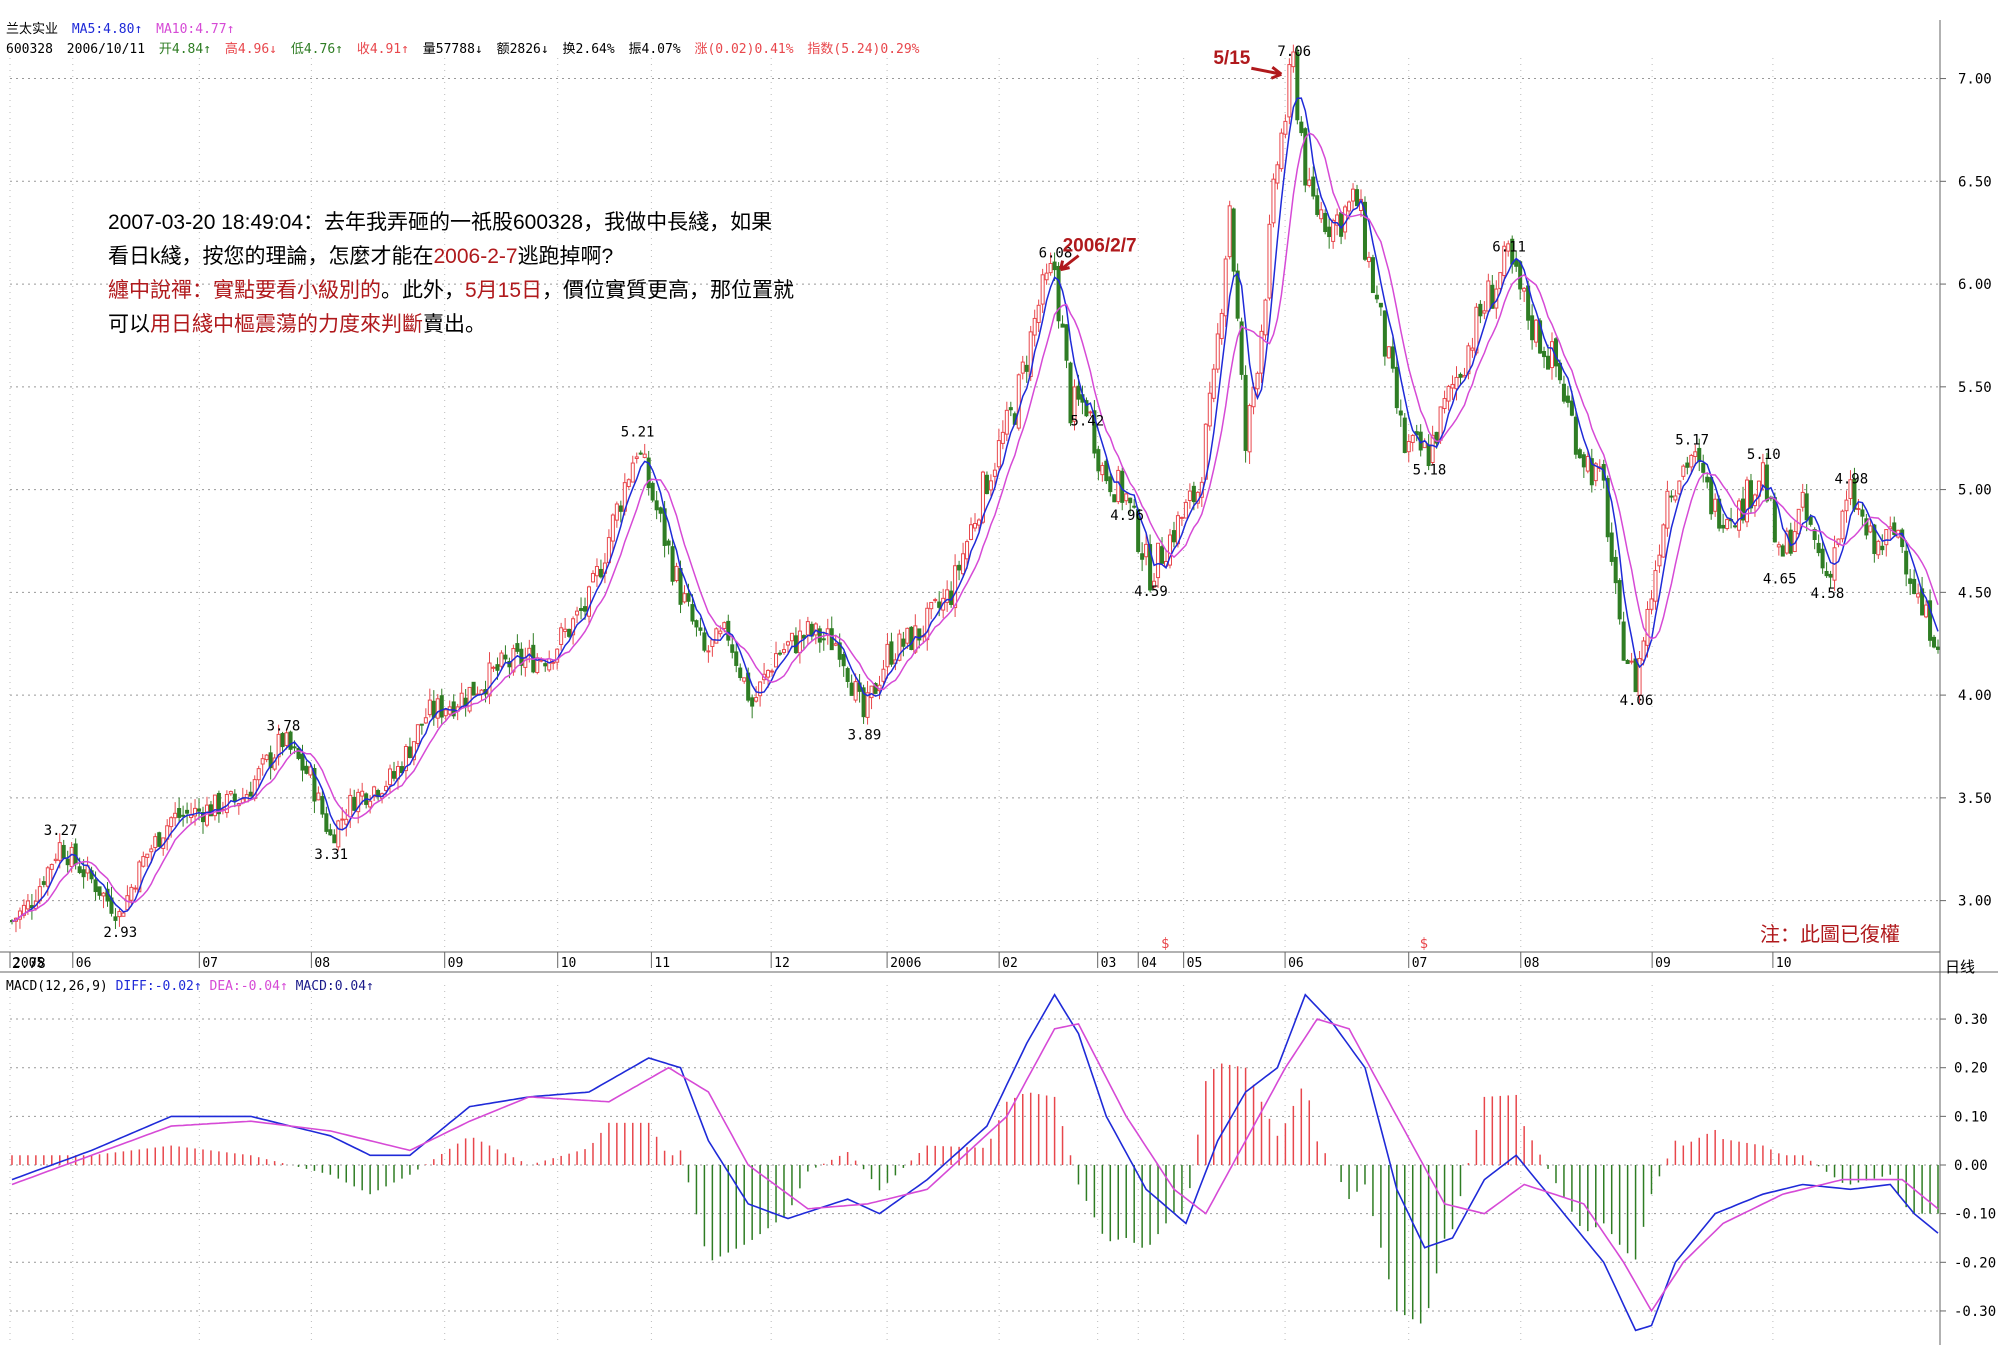 This screenshot has width=1998, height=1358. Describe the element at coordinates (286, 324) in the screenshot. I see `note-highlight: 用日綫中樞震蕩的力度來判斷` at that location.